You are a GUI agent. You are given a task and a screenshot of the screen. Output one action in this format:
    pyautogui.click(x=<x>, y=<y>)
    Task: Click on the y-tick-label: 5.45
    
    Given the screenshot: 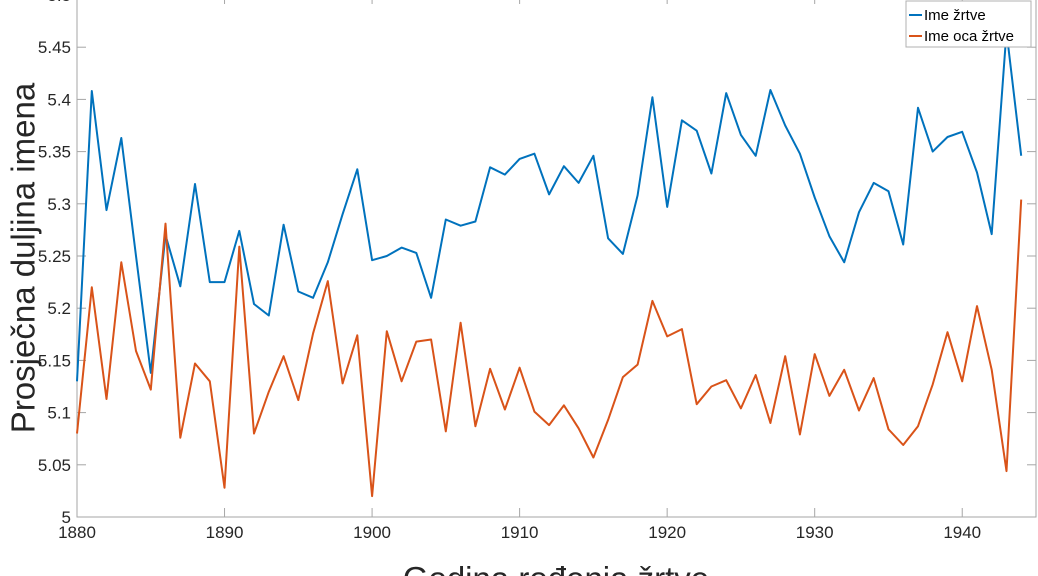 What is the action you would take?
    pyautogui.click(x=54, y=47)
    